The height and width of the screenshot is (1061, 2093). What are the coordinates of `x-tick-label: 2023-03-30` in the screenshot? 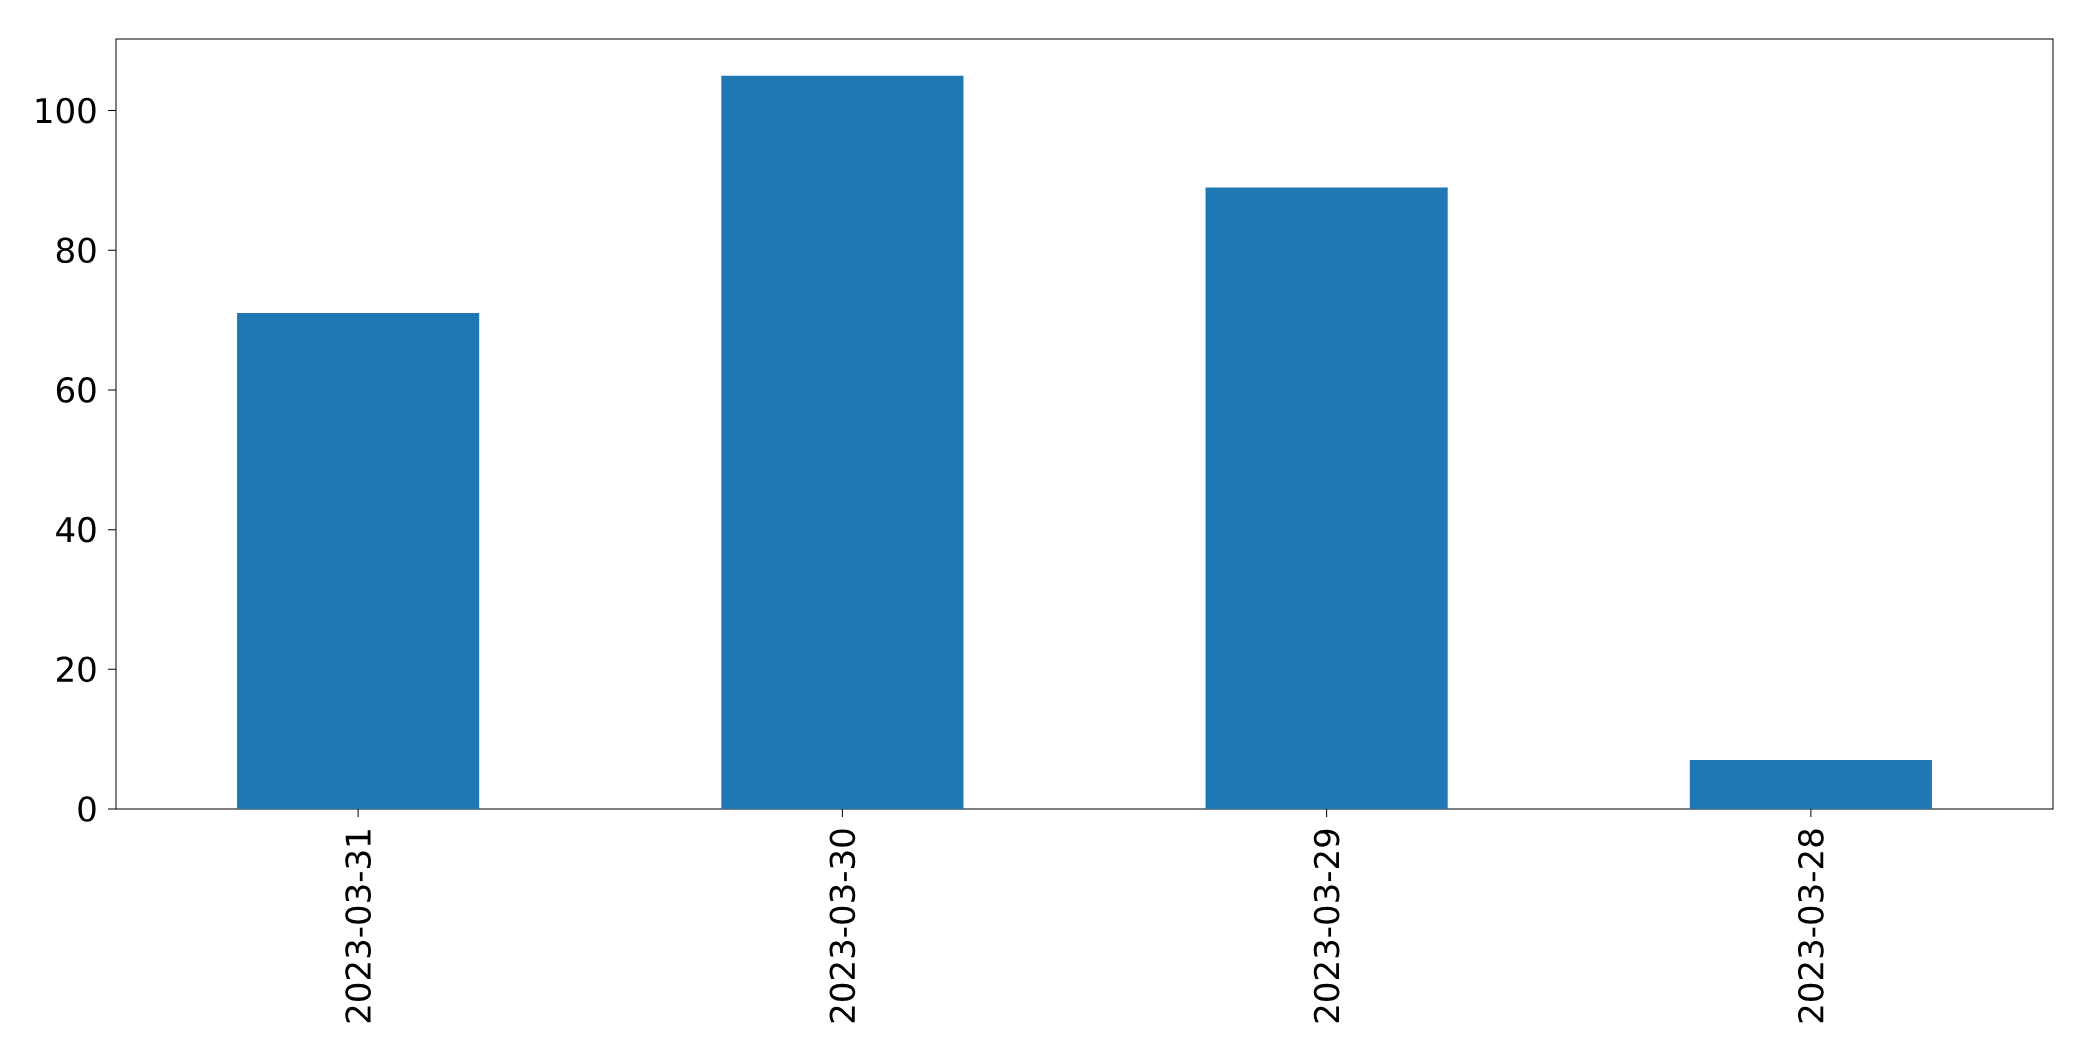 It's located at (842, 926).